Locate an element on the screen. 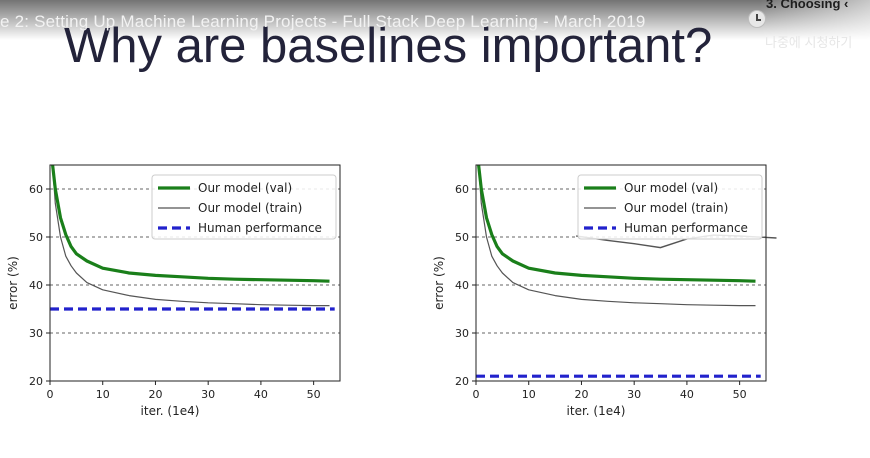 This screenshot has height=458, width=870. chapter-label: 3. Choosing ‹ is located at coordinates (807, 5).